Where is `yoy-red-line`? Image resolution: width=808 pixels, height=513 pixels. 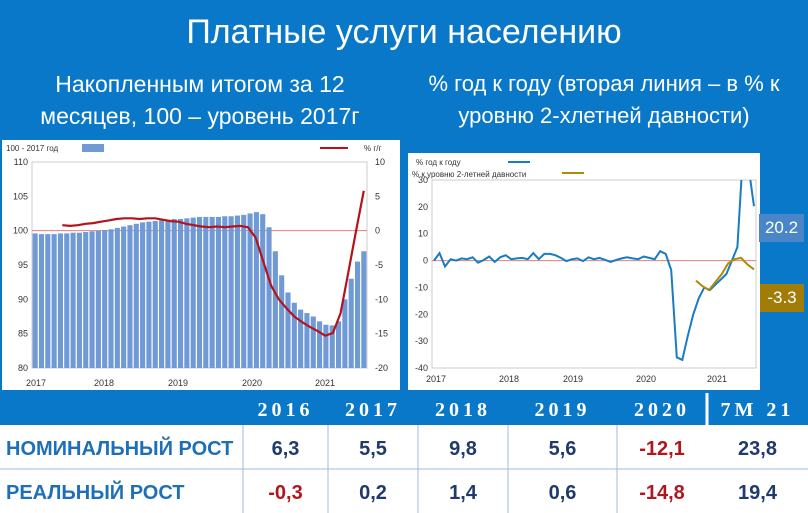
yoy-red-line is located at coordinates (213, 263).